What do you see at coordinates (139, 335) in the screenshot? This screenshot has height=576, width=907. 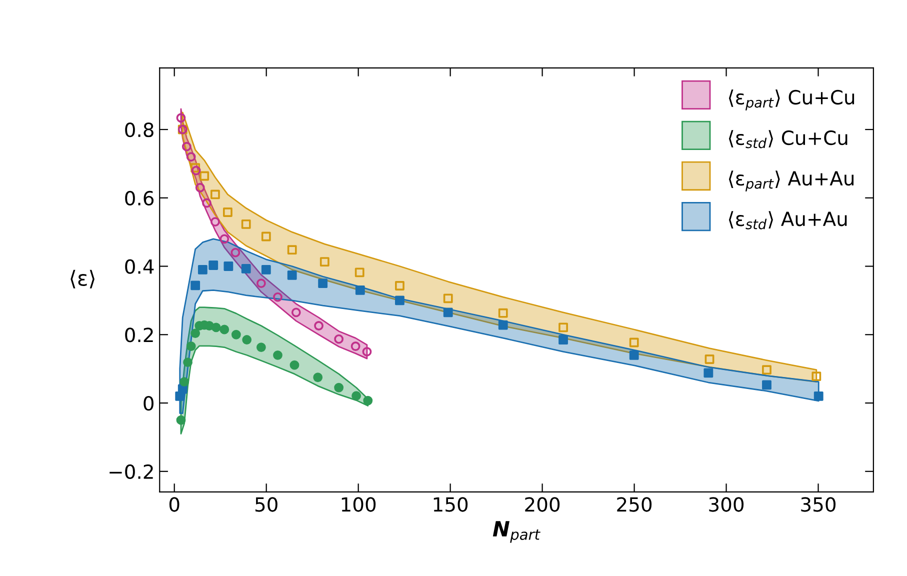 I see `y-tick-label: 0.2` at bounding box center [139, 335].